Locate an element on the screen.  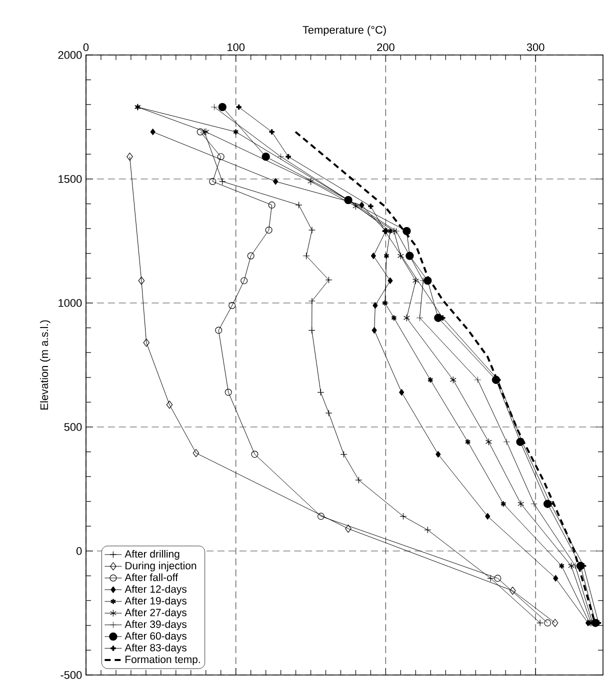
y-tick-label: 0 is located at coordinates (79, 551).